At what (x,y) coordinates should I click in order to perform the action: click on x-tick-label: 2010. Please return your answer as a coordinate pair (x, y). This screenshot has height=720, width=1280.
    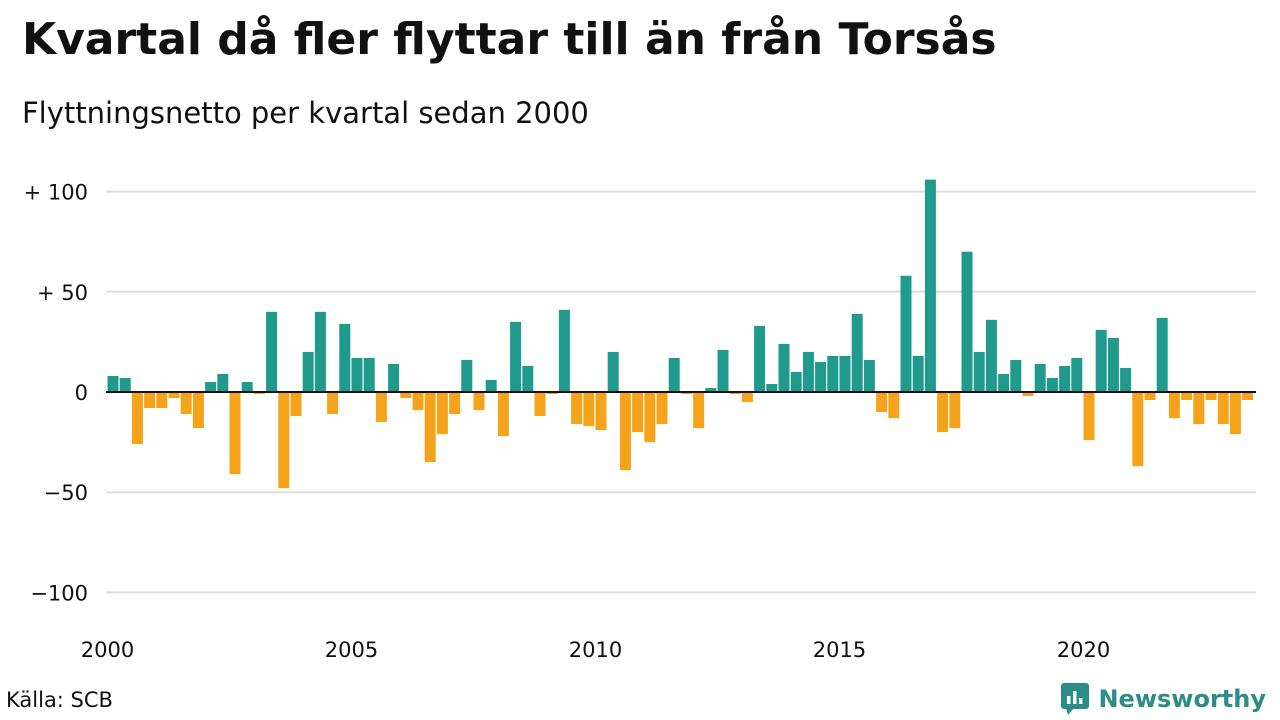
    Looking at the image, I should click on (595, 650).